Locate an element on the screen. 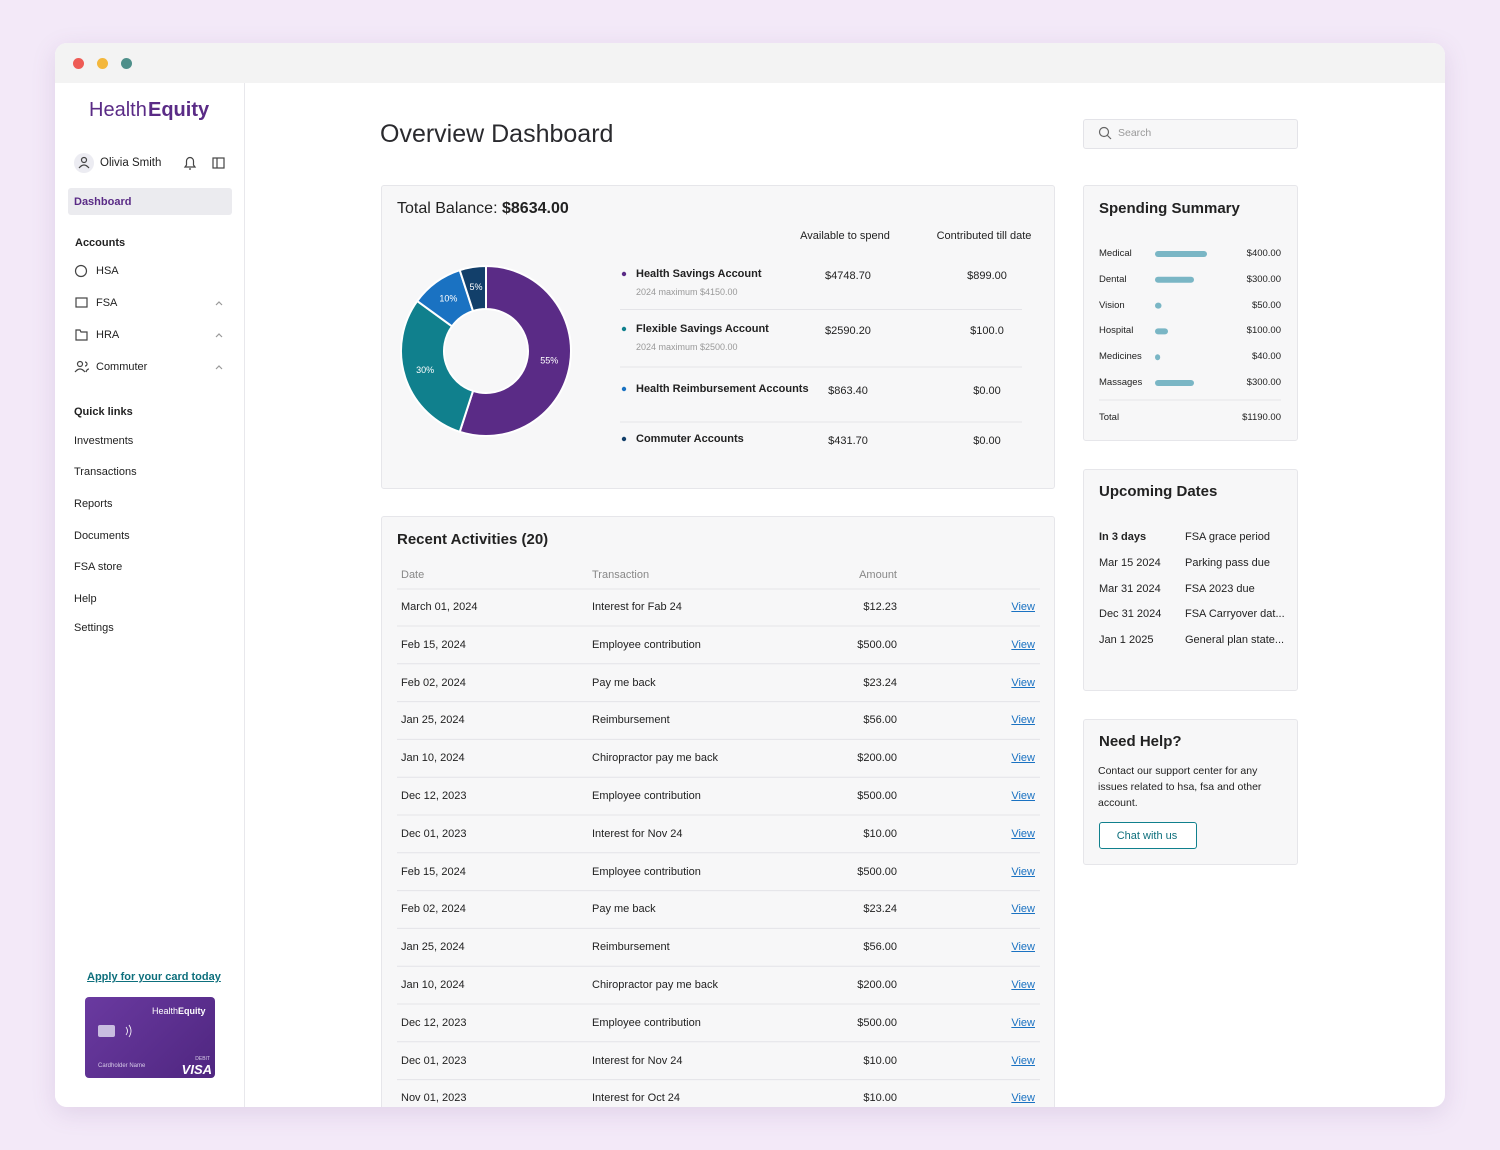 The width and height of the screenshot is (1500, 1150). account-name: Commuter Accounts is located at coordinates (690, 439).